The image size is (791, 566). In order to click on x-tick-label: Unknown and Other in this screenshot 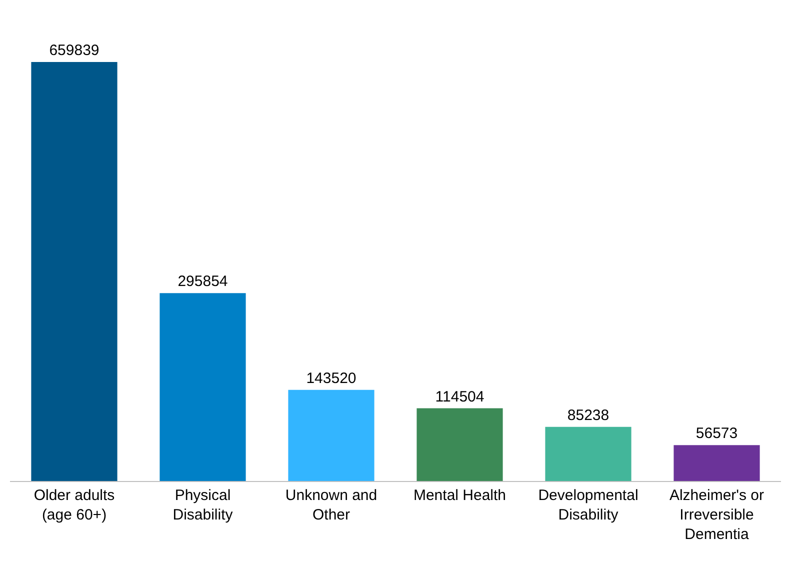, I will do `click(331, 505)`.